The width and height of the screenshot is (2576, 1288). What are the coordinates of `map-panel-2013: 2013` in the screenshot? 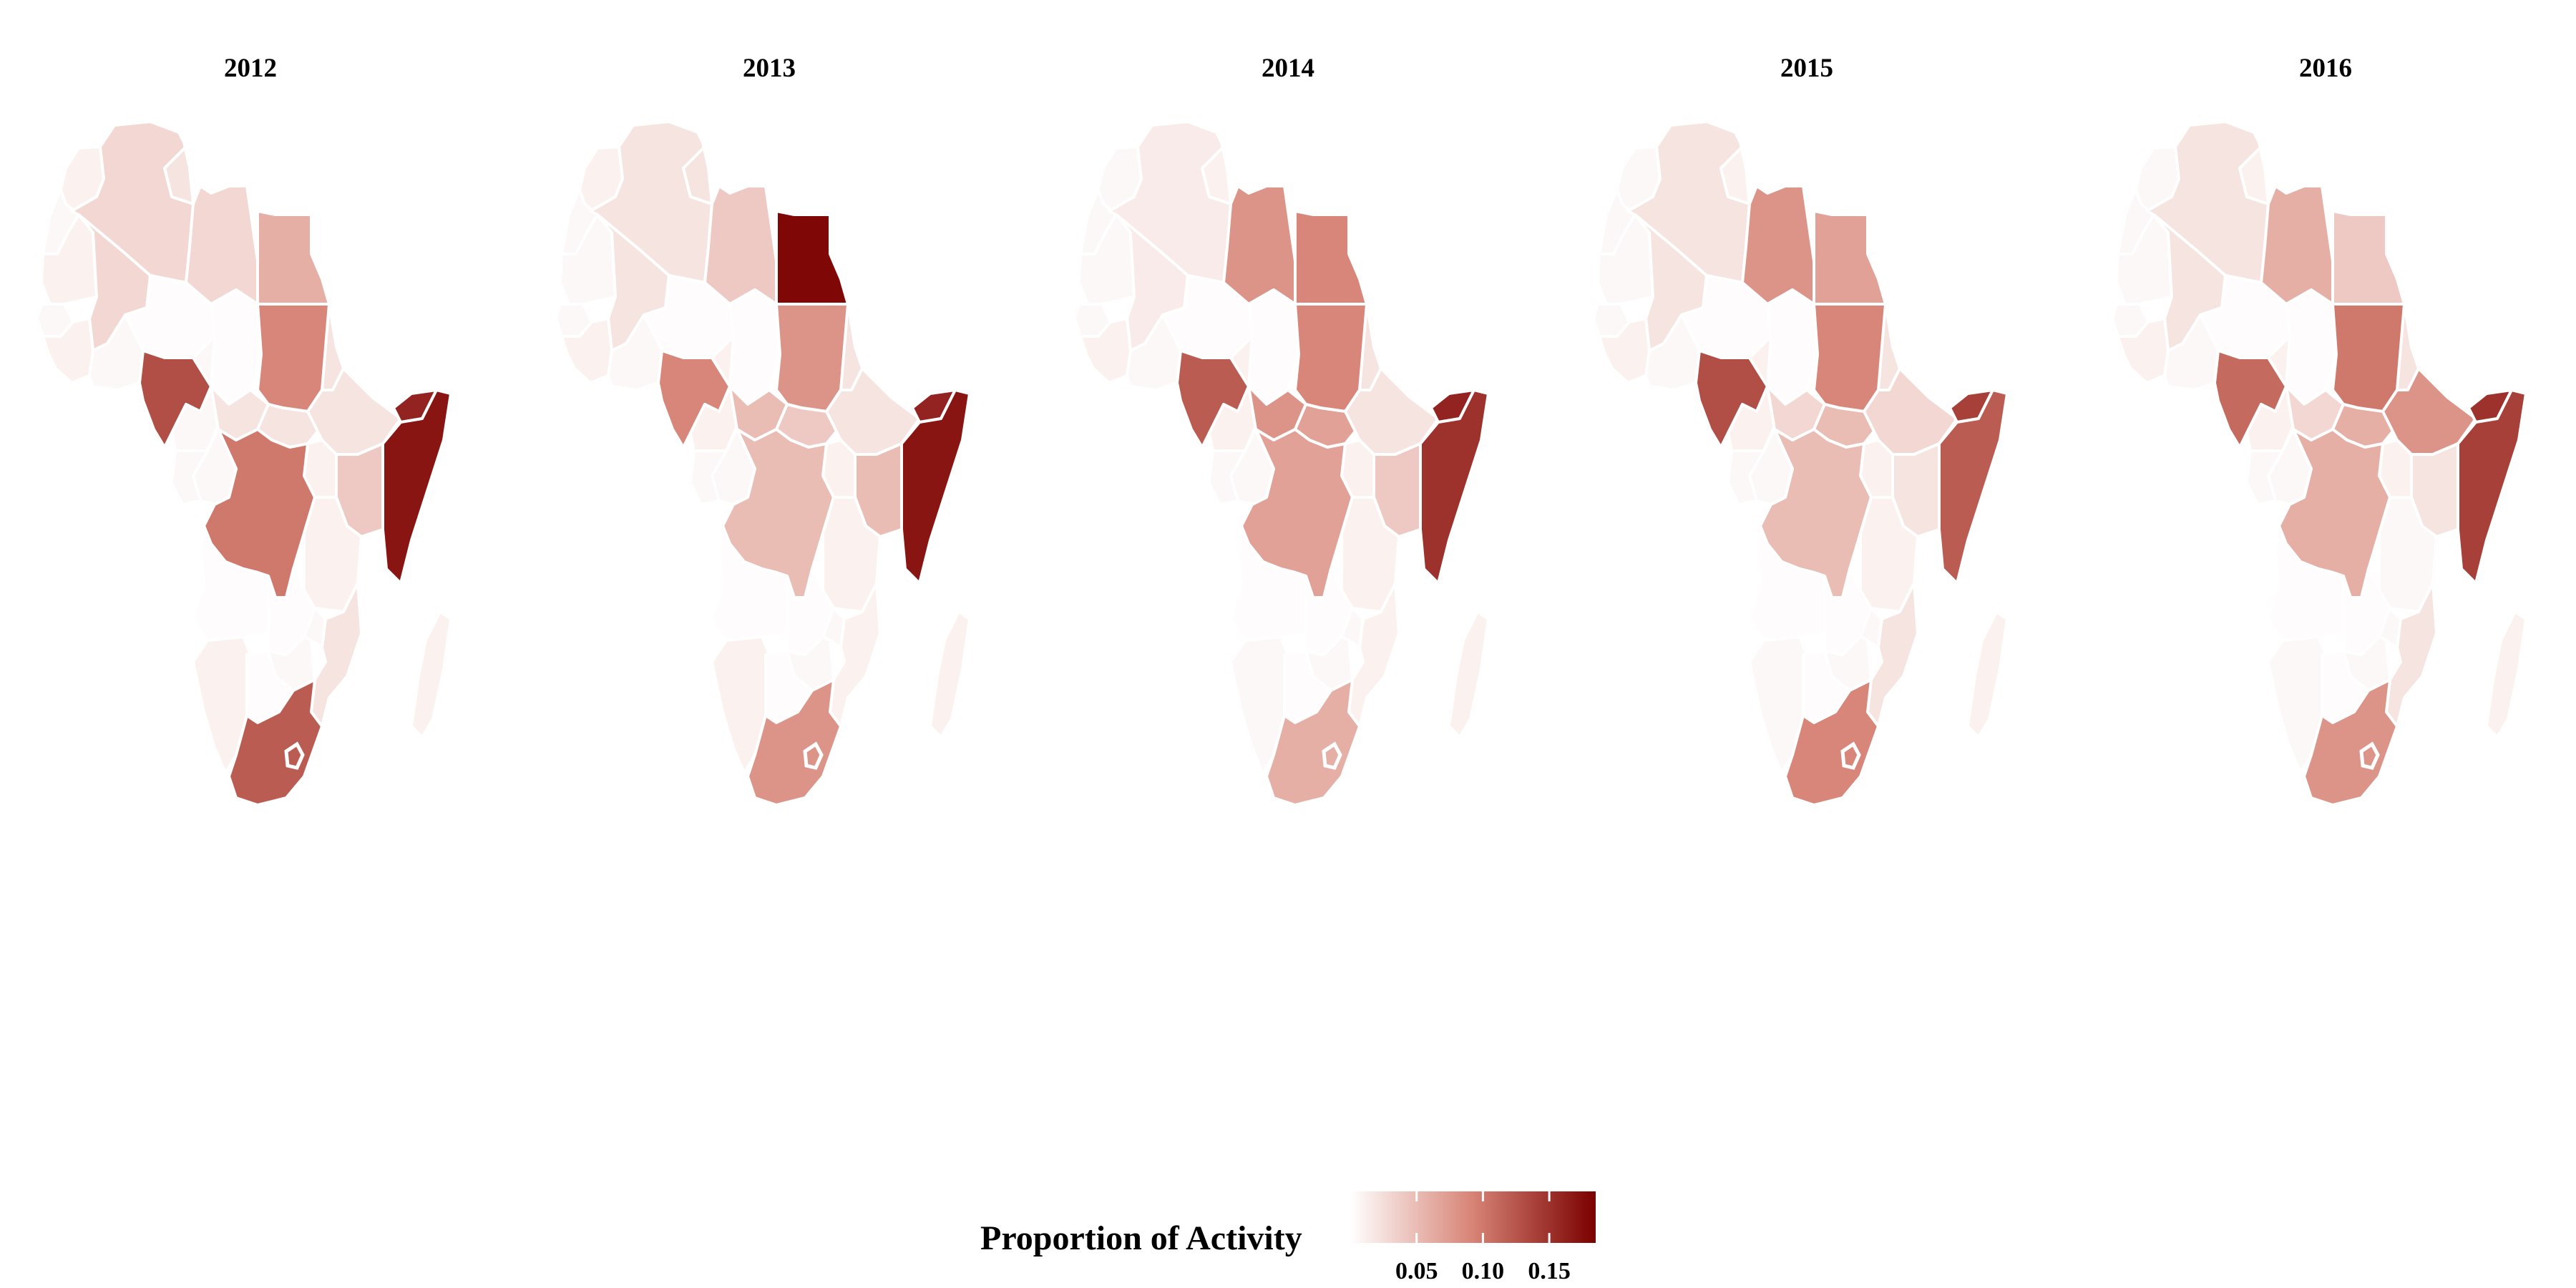 It's located at (763, 430).